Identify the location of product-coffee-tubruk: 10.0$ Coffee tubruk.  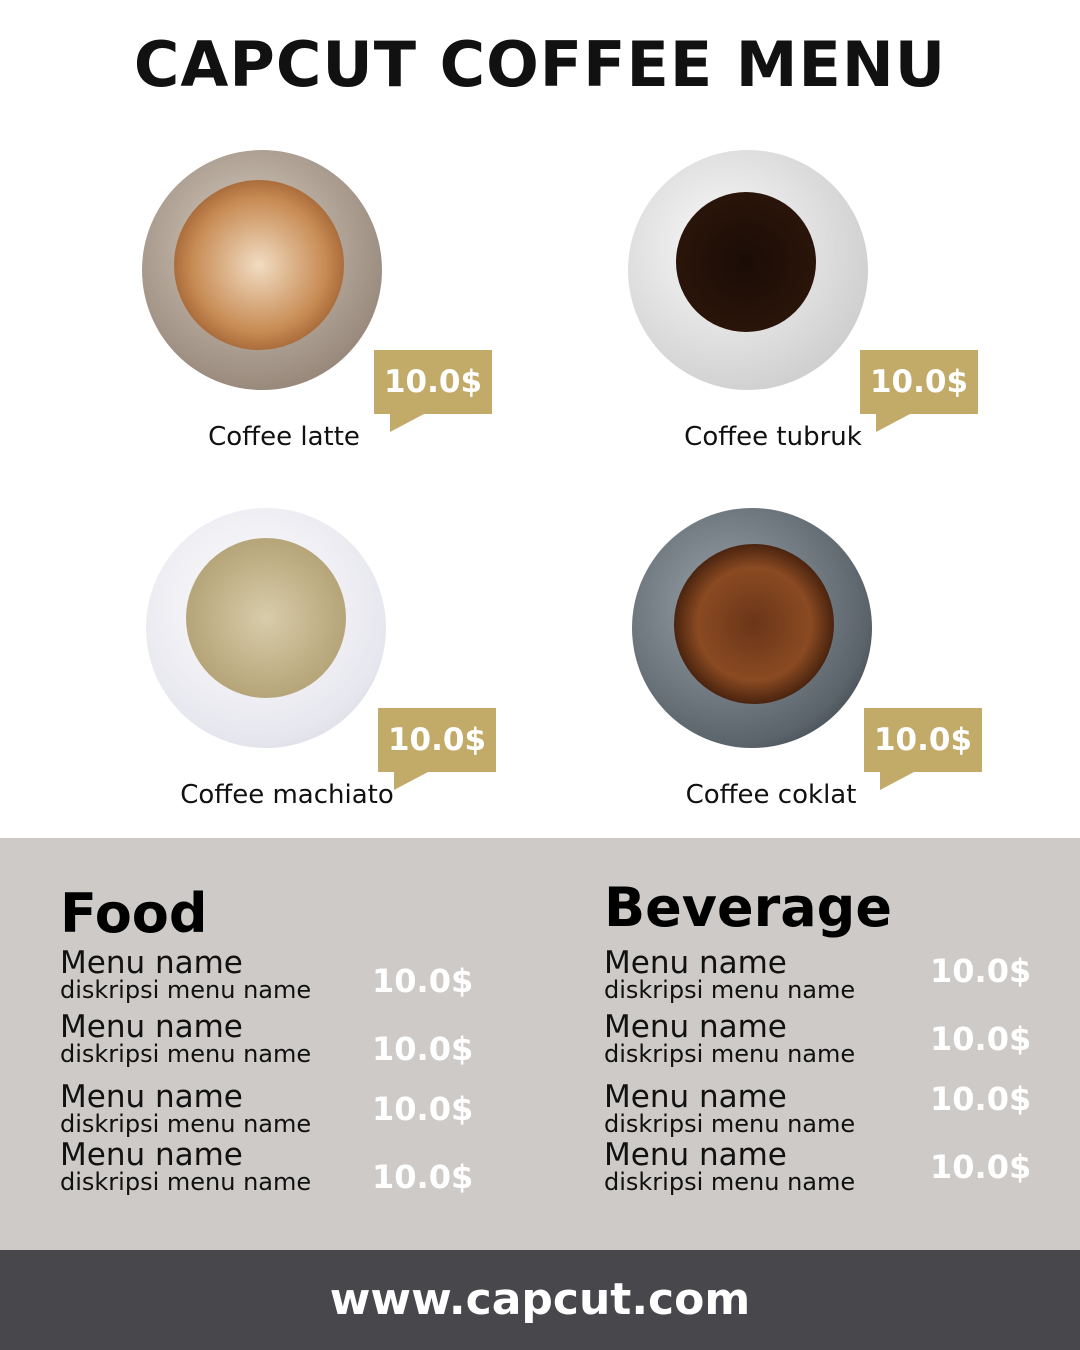
(854, 315).